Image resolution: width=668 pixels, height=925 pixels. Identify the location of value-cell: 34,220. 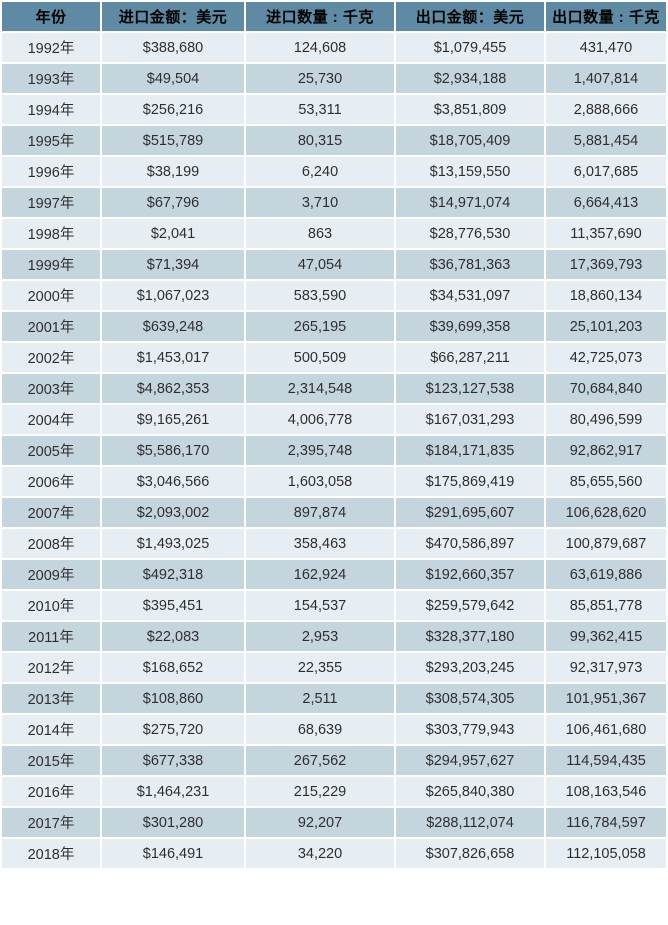
(320, 853).